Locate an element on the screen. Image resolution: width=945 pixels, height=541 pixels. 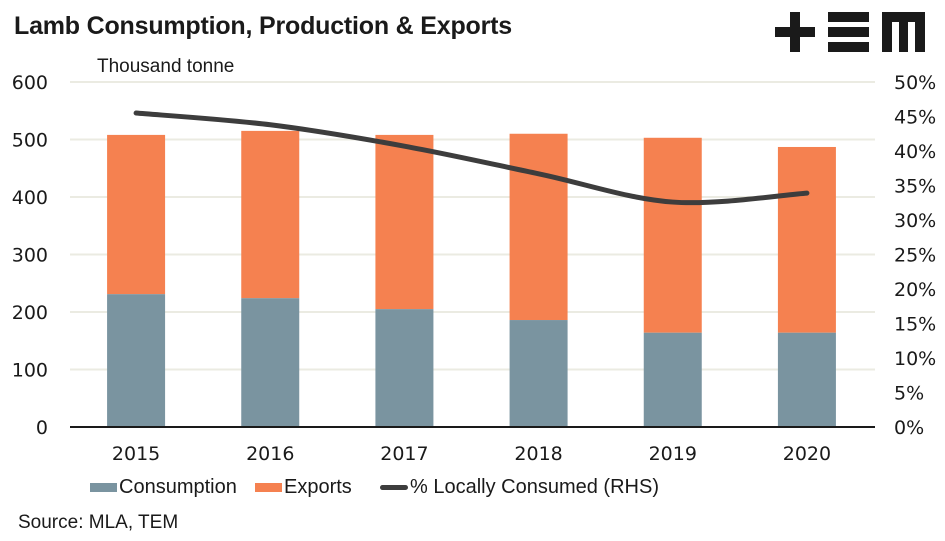
y-tick-label: 300 is located at coordinates (30, 256).